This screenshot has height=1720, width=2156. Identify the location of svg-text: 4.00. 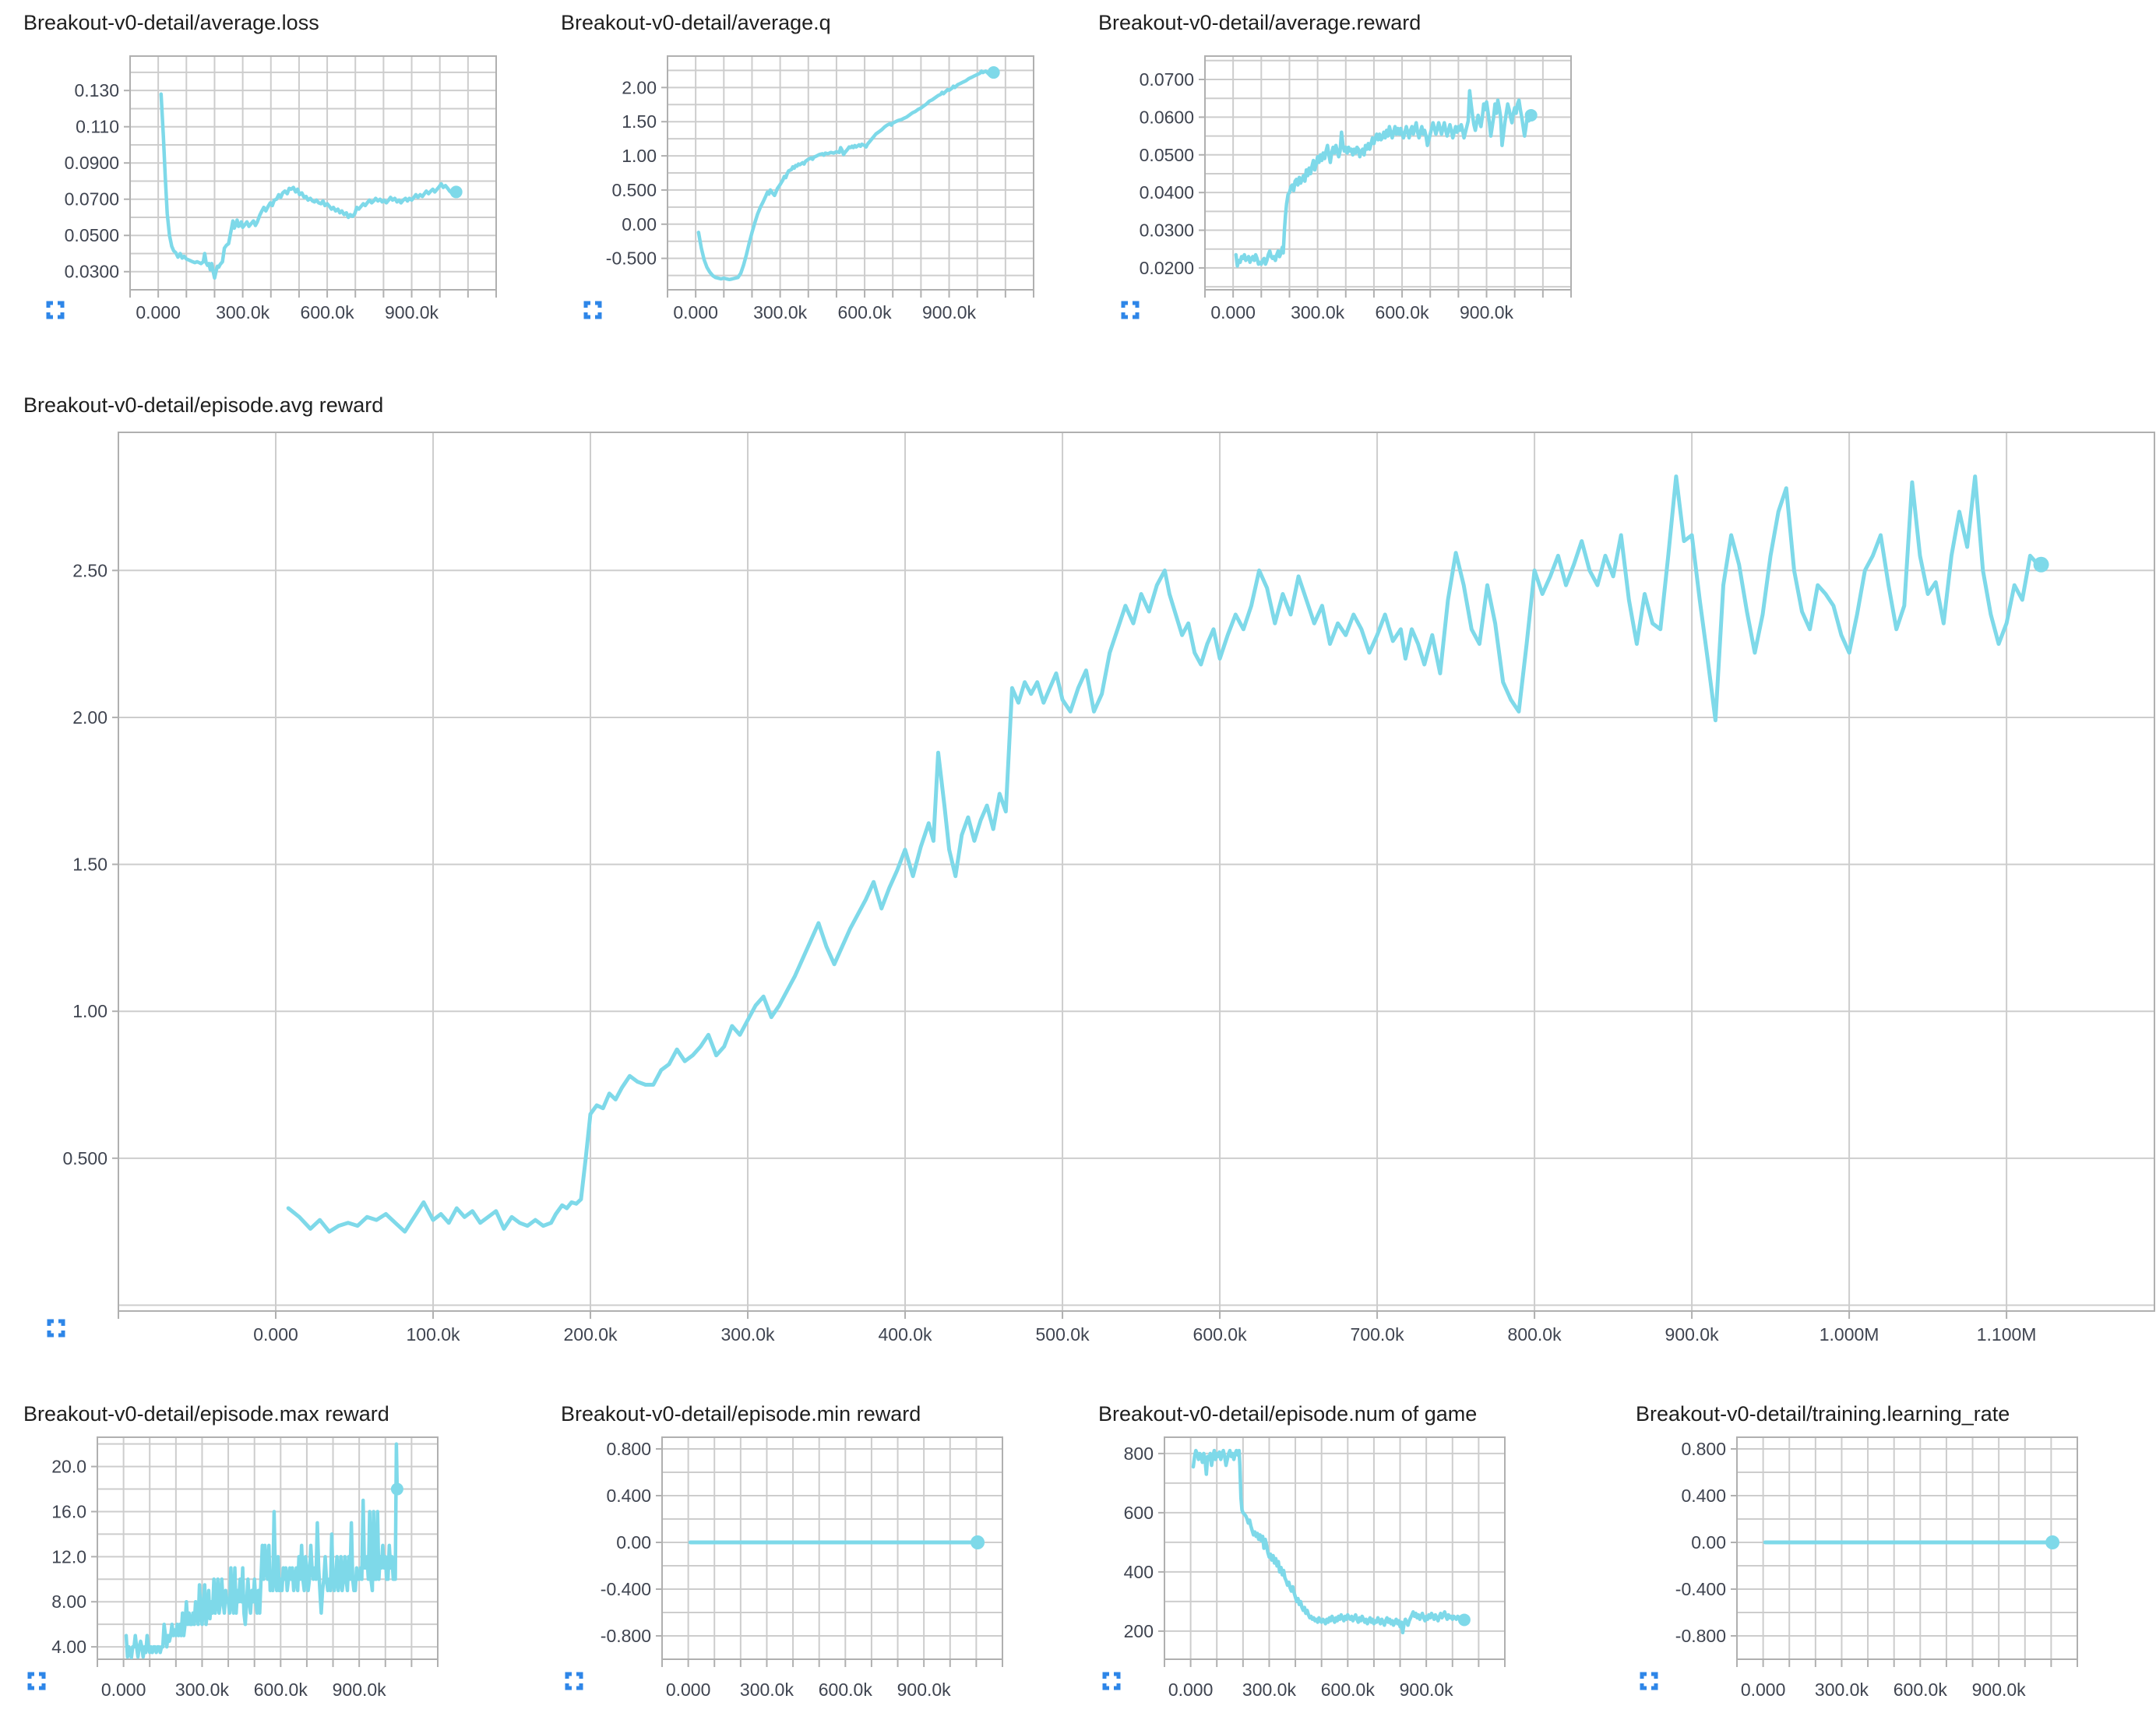
(68, 1647).